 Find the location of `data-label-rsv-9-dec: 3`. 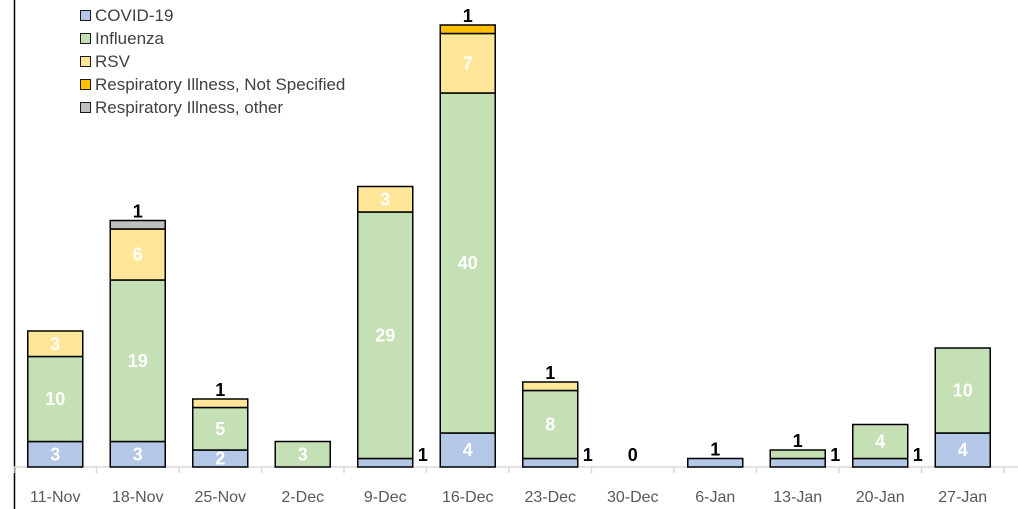

data-label-rsv-9-dec: 3 is located at coordinates (385, 199).